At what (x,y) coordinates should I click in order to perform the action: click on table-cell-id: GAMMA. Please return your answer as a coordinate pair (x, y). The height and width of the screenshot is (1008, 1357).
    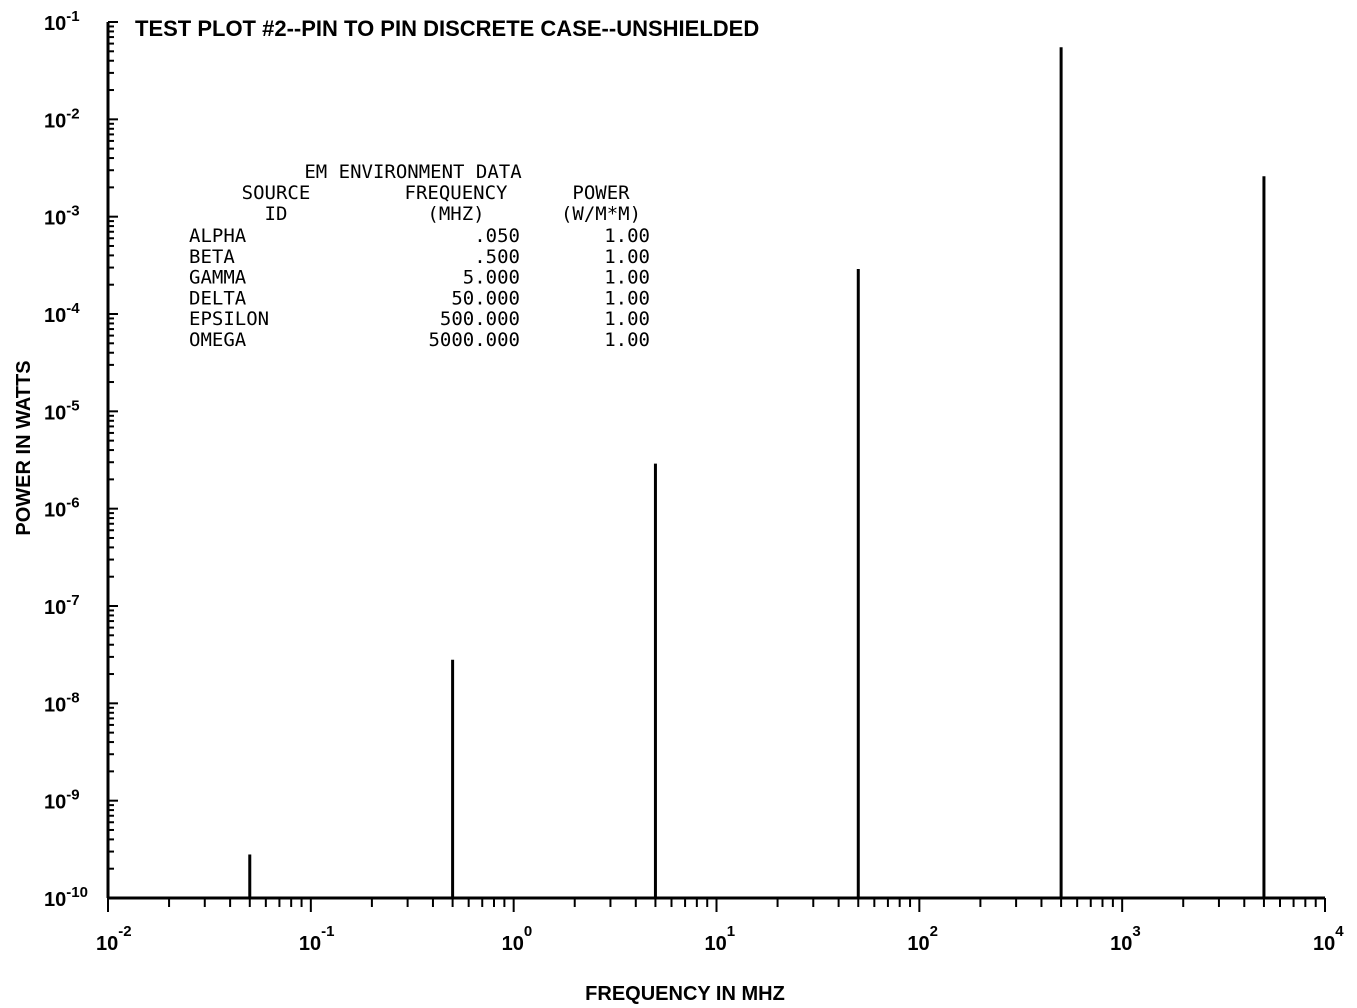
    Looking at the image, I should click on (218, 278).